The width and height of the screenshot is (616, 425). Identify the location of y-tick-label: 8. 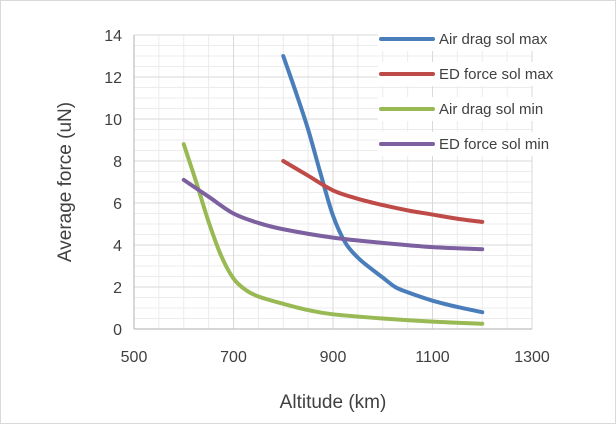
(117, 162).